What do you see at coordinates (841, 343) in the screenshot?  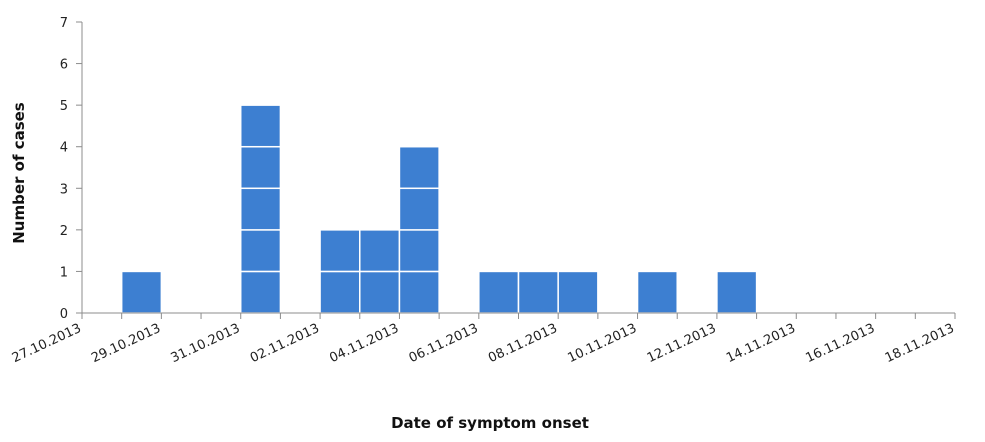 I see `x-tick-label: 16.11.2013` at bounding box center [841, 343].